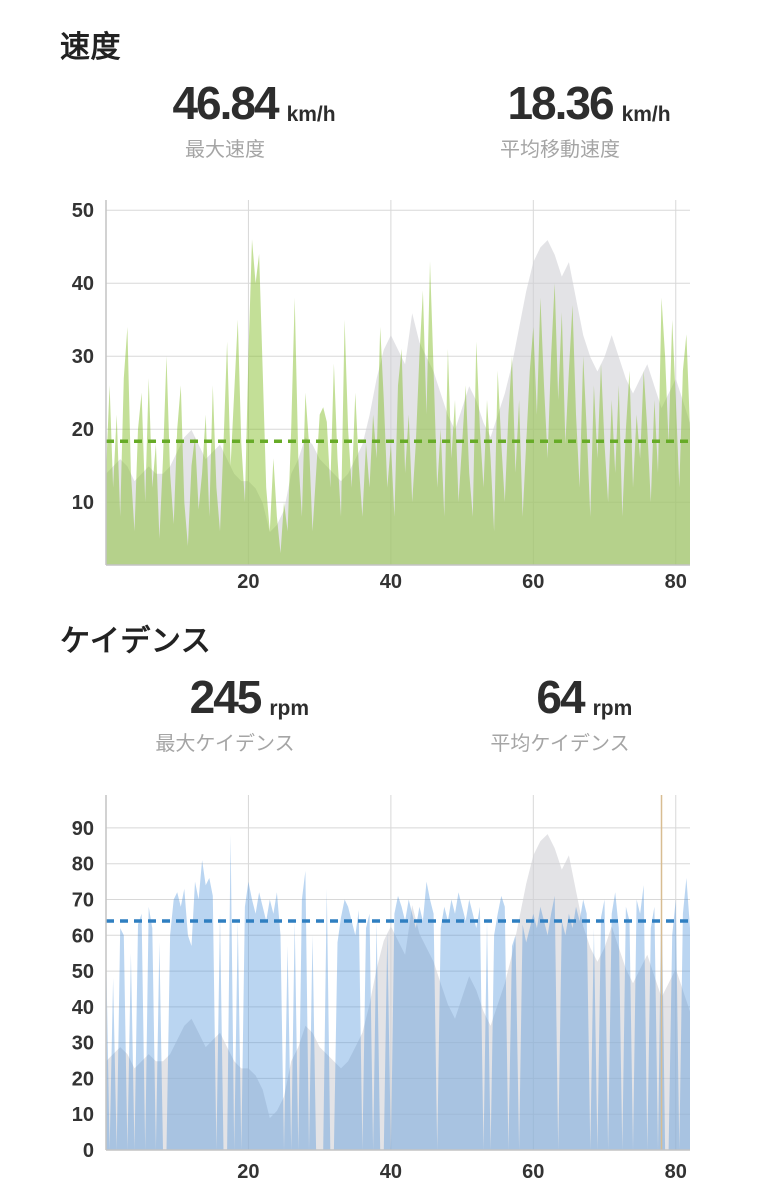  Describe the element at coordinates (83, 829) in the screenshot. I see `svg-text: 90` at that location.